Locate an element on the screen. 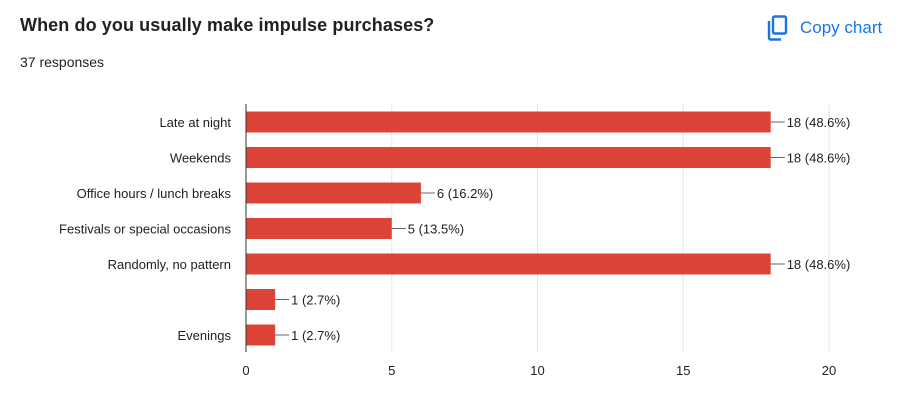  x-tick-label: 20 is located at coordinates (829, 370).